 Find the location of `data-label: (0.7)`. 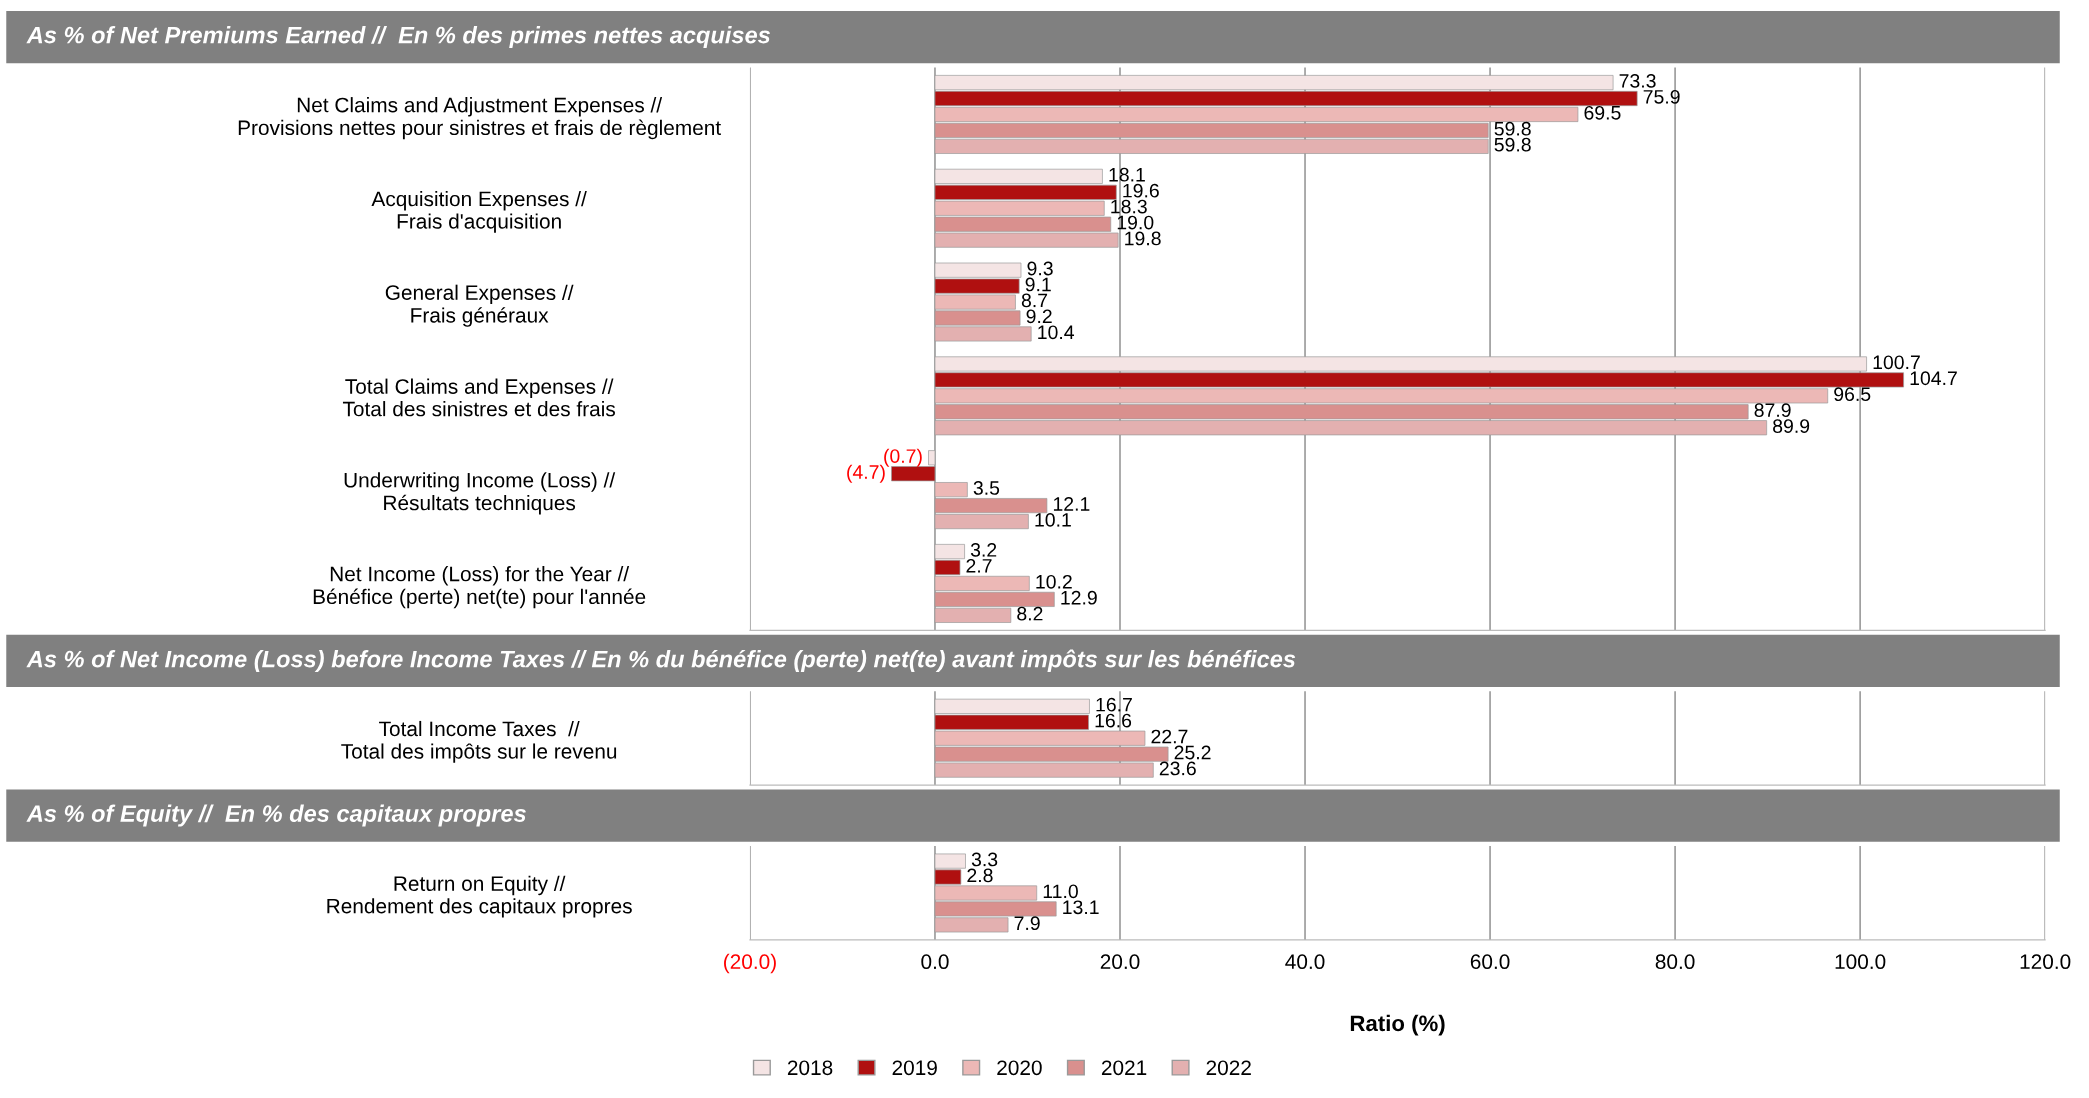

data-label: (0.7) is located at coordinates (903, 457).